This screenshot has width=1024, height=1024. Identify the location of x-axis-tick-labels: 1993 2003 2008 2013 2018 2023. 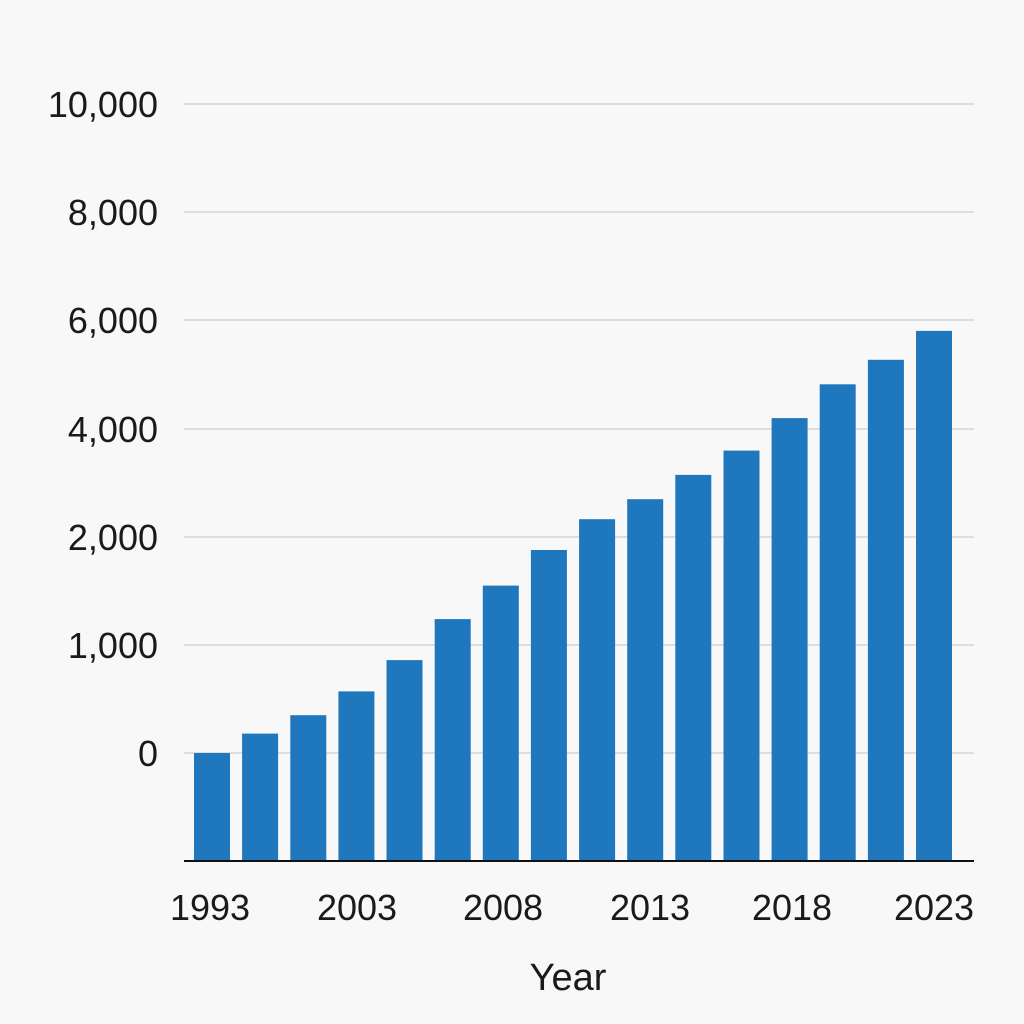
(572, 907).